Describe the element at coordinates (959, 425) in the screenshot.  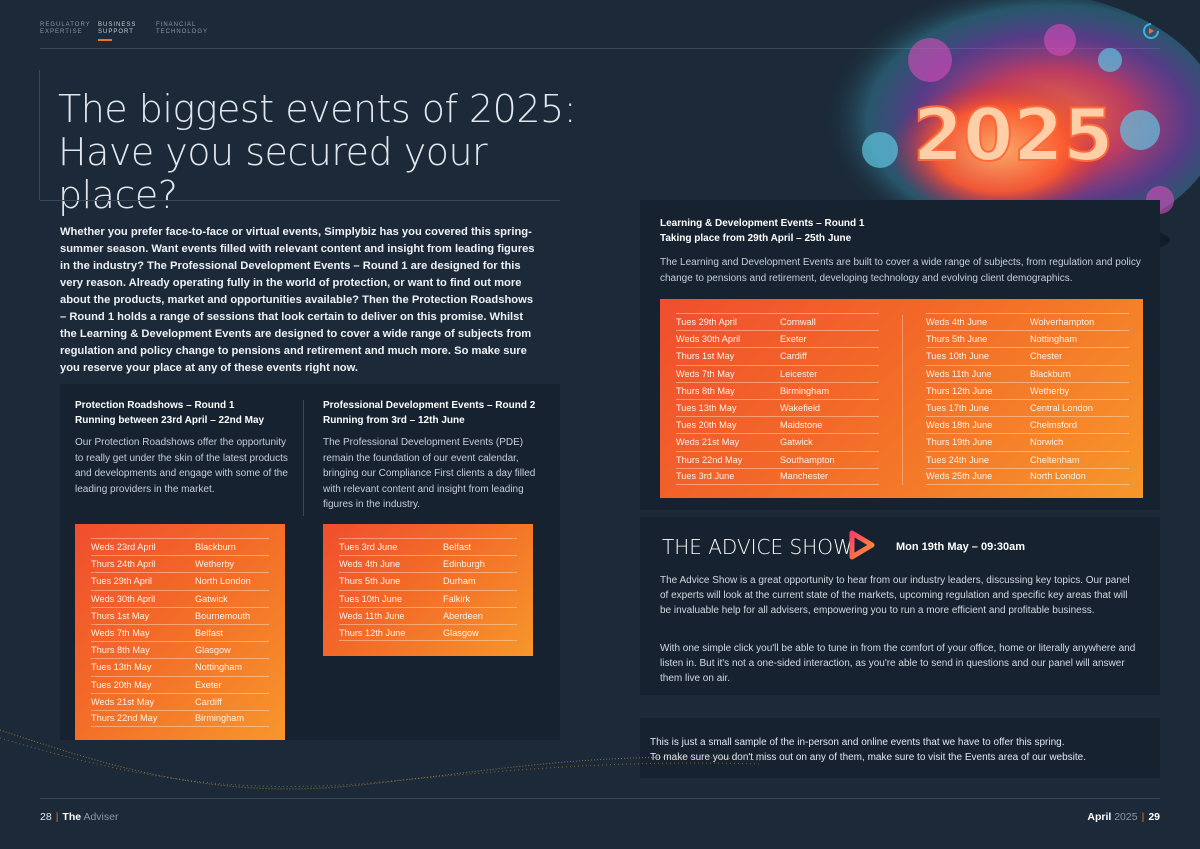
I see `event-date: Weds 18th June` at that location.